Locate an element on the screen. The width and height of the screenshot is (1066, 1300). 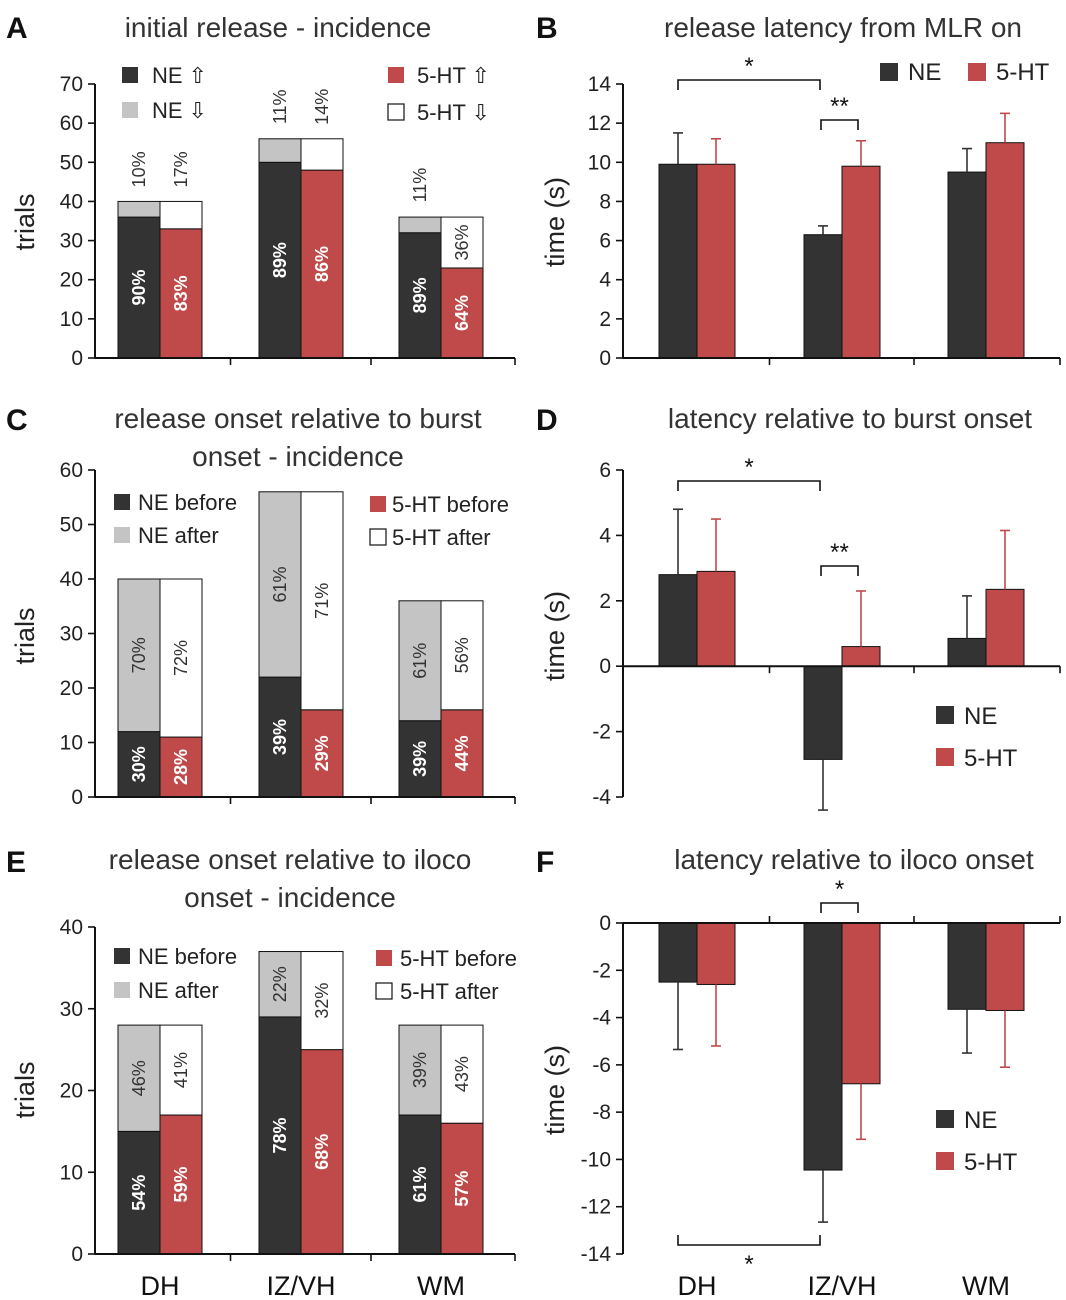
panel-letter-e: E is located at coordinates (16, 862).